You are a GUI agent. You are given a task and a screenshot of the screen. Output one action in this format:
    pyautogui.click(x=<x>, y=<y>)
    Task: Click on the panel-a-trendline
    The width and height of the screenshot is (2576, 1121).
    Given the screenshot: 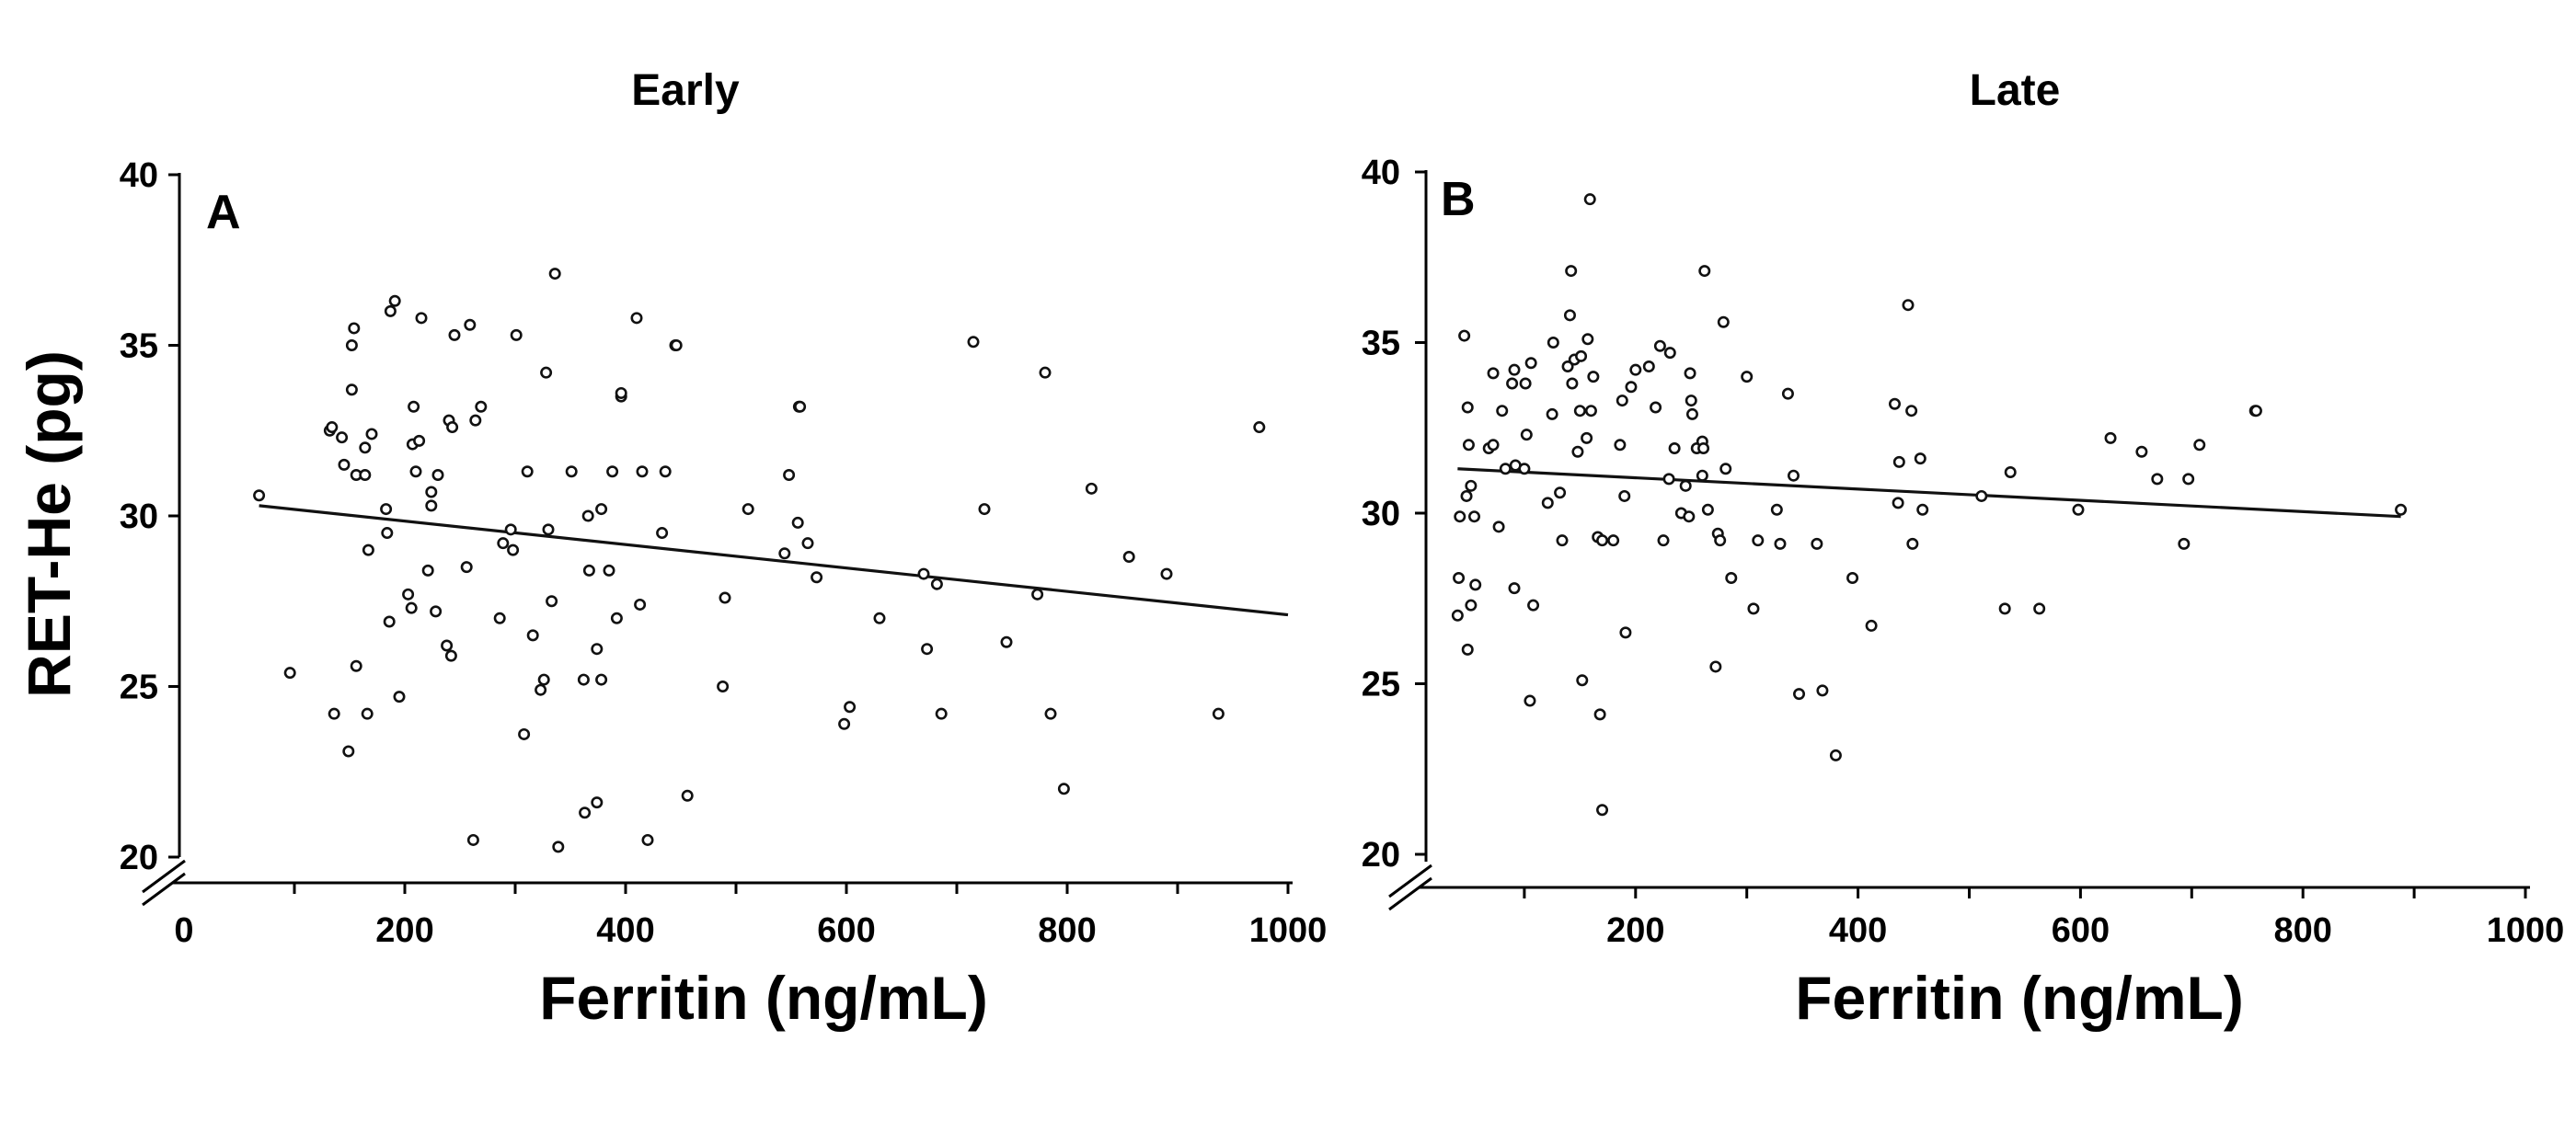 What is the action you would take?
    pyautogui.click(x=774, y=560)
    